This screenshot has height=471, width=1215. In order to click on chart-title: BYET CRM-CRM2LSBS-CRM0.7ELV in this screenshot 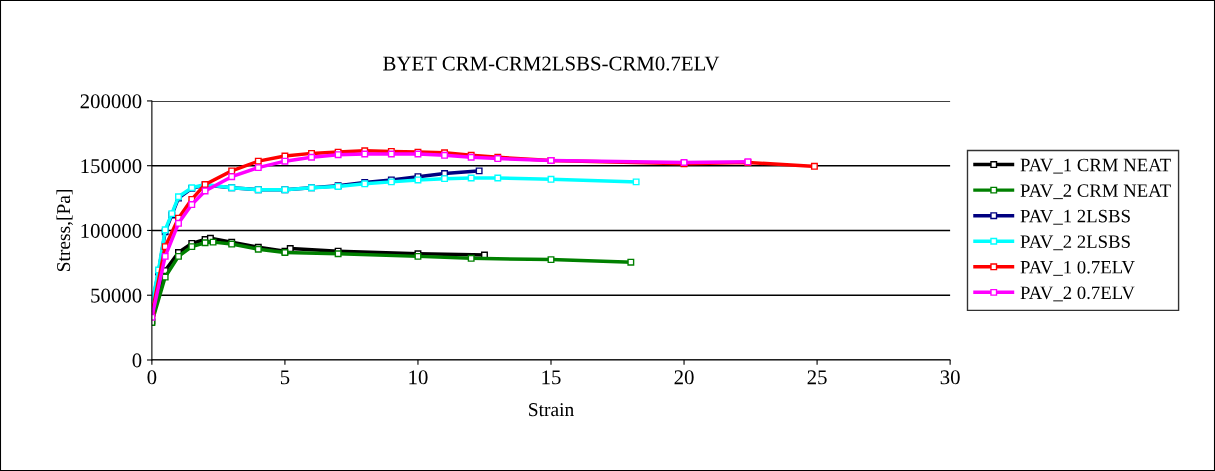, I will do `click(551, 63)`.